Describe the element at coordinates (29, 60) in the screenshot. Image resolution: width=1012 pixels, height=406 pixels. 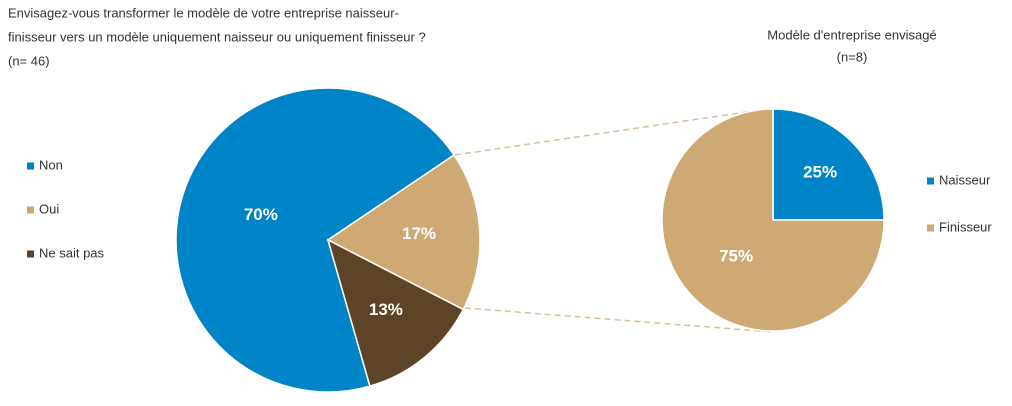
I see `chart-subtitle: (n= 46)` at that location.